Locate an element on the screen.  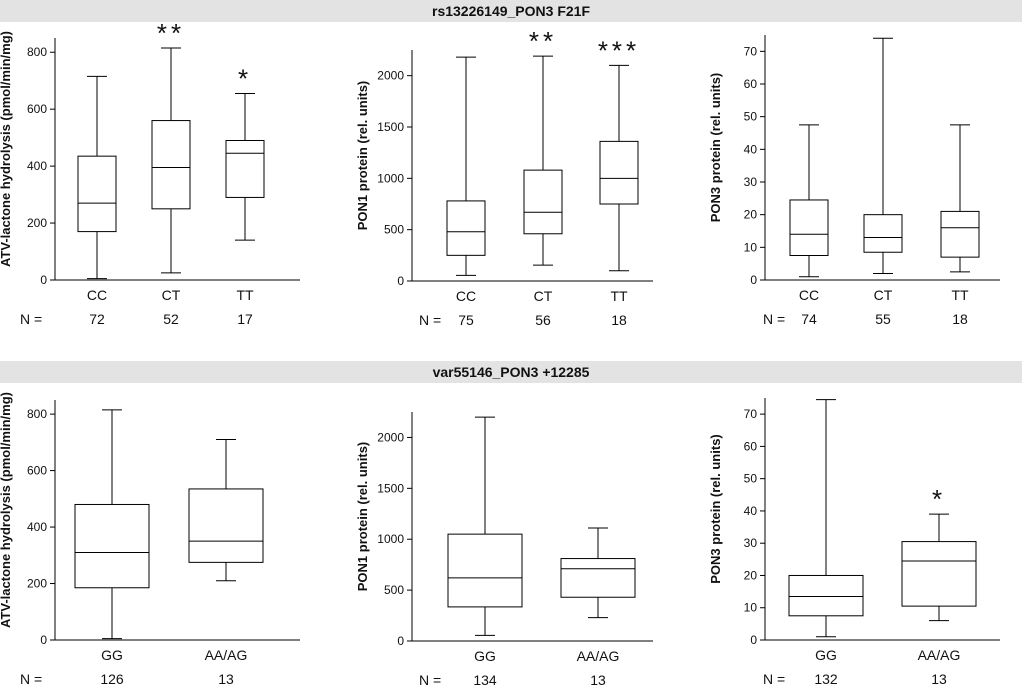
n-count-5: 134 is located at coordinates (485, 678).